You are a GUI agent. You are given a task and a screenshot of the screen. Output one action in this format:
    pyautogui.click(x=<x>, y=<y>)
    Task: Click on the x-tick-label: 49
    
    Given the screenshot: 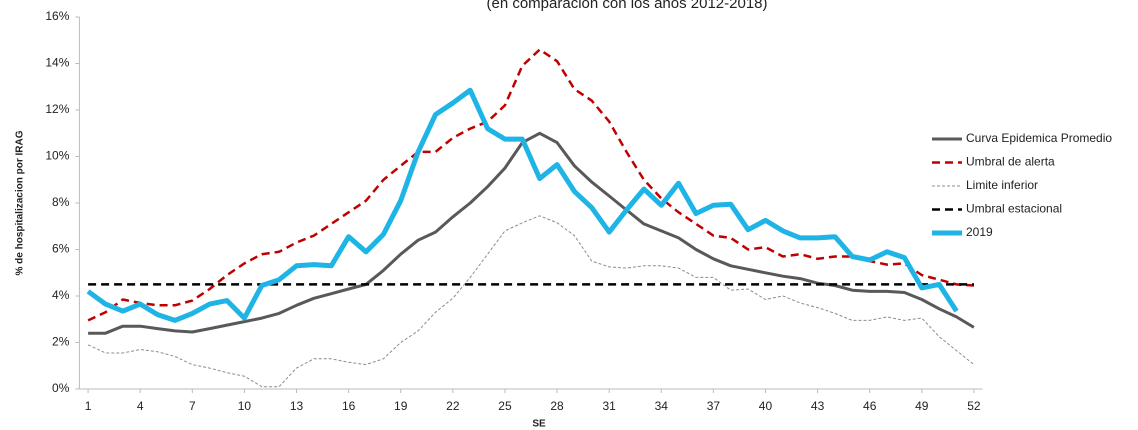 What is the action you would take?
    pyautogui.click(x=922, y=406)
    